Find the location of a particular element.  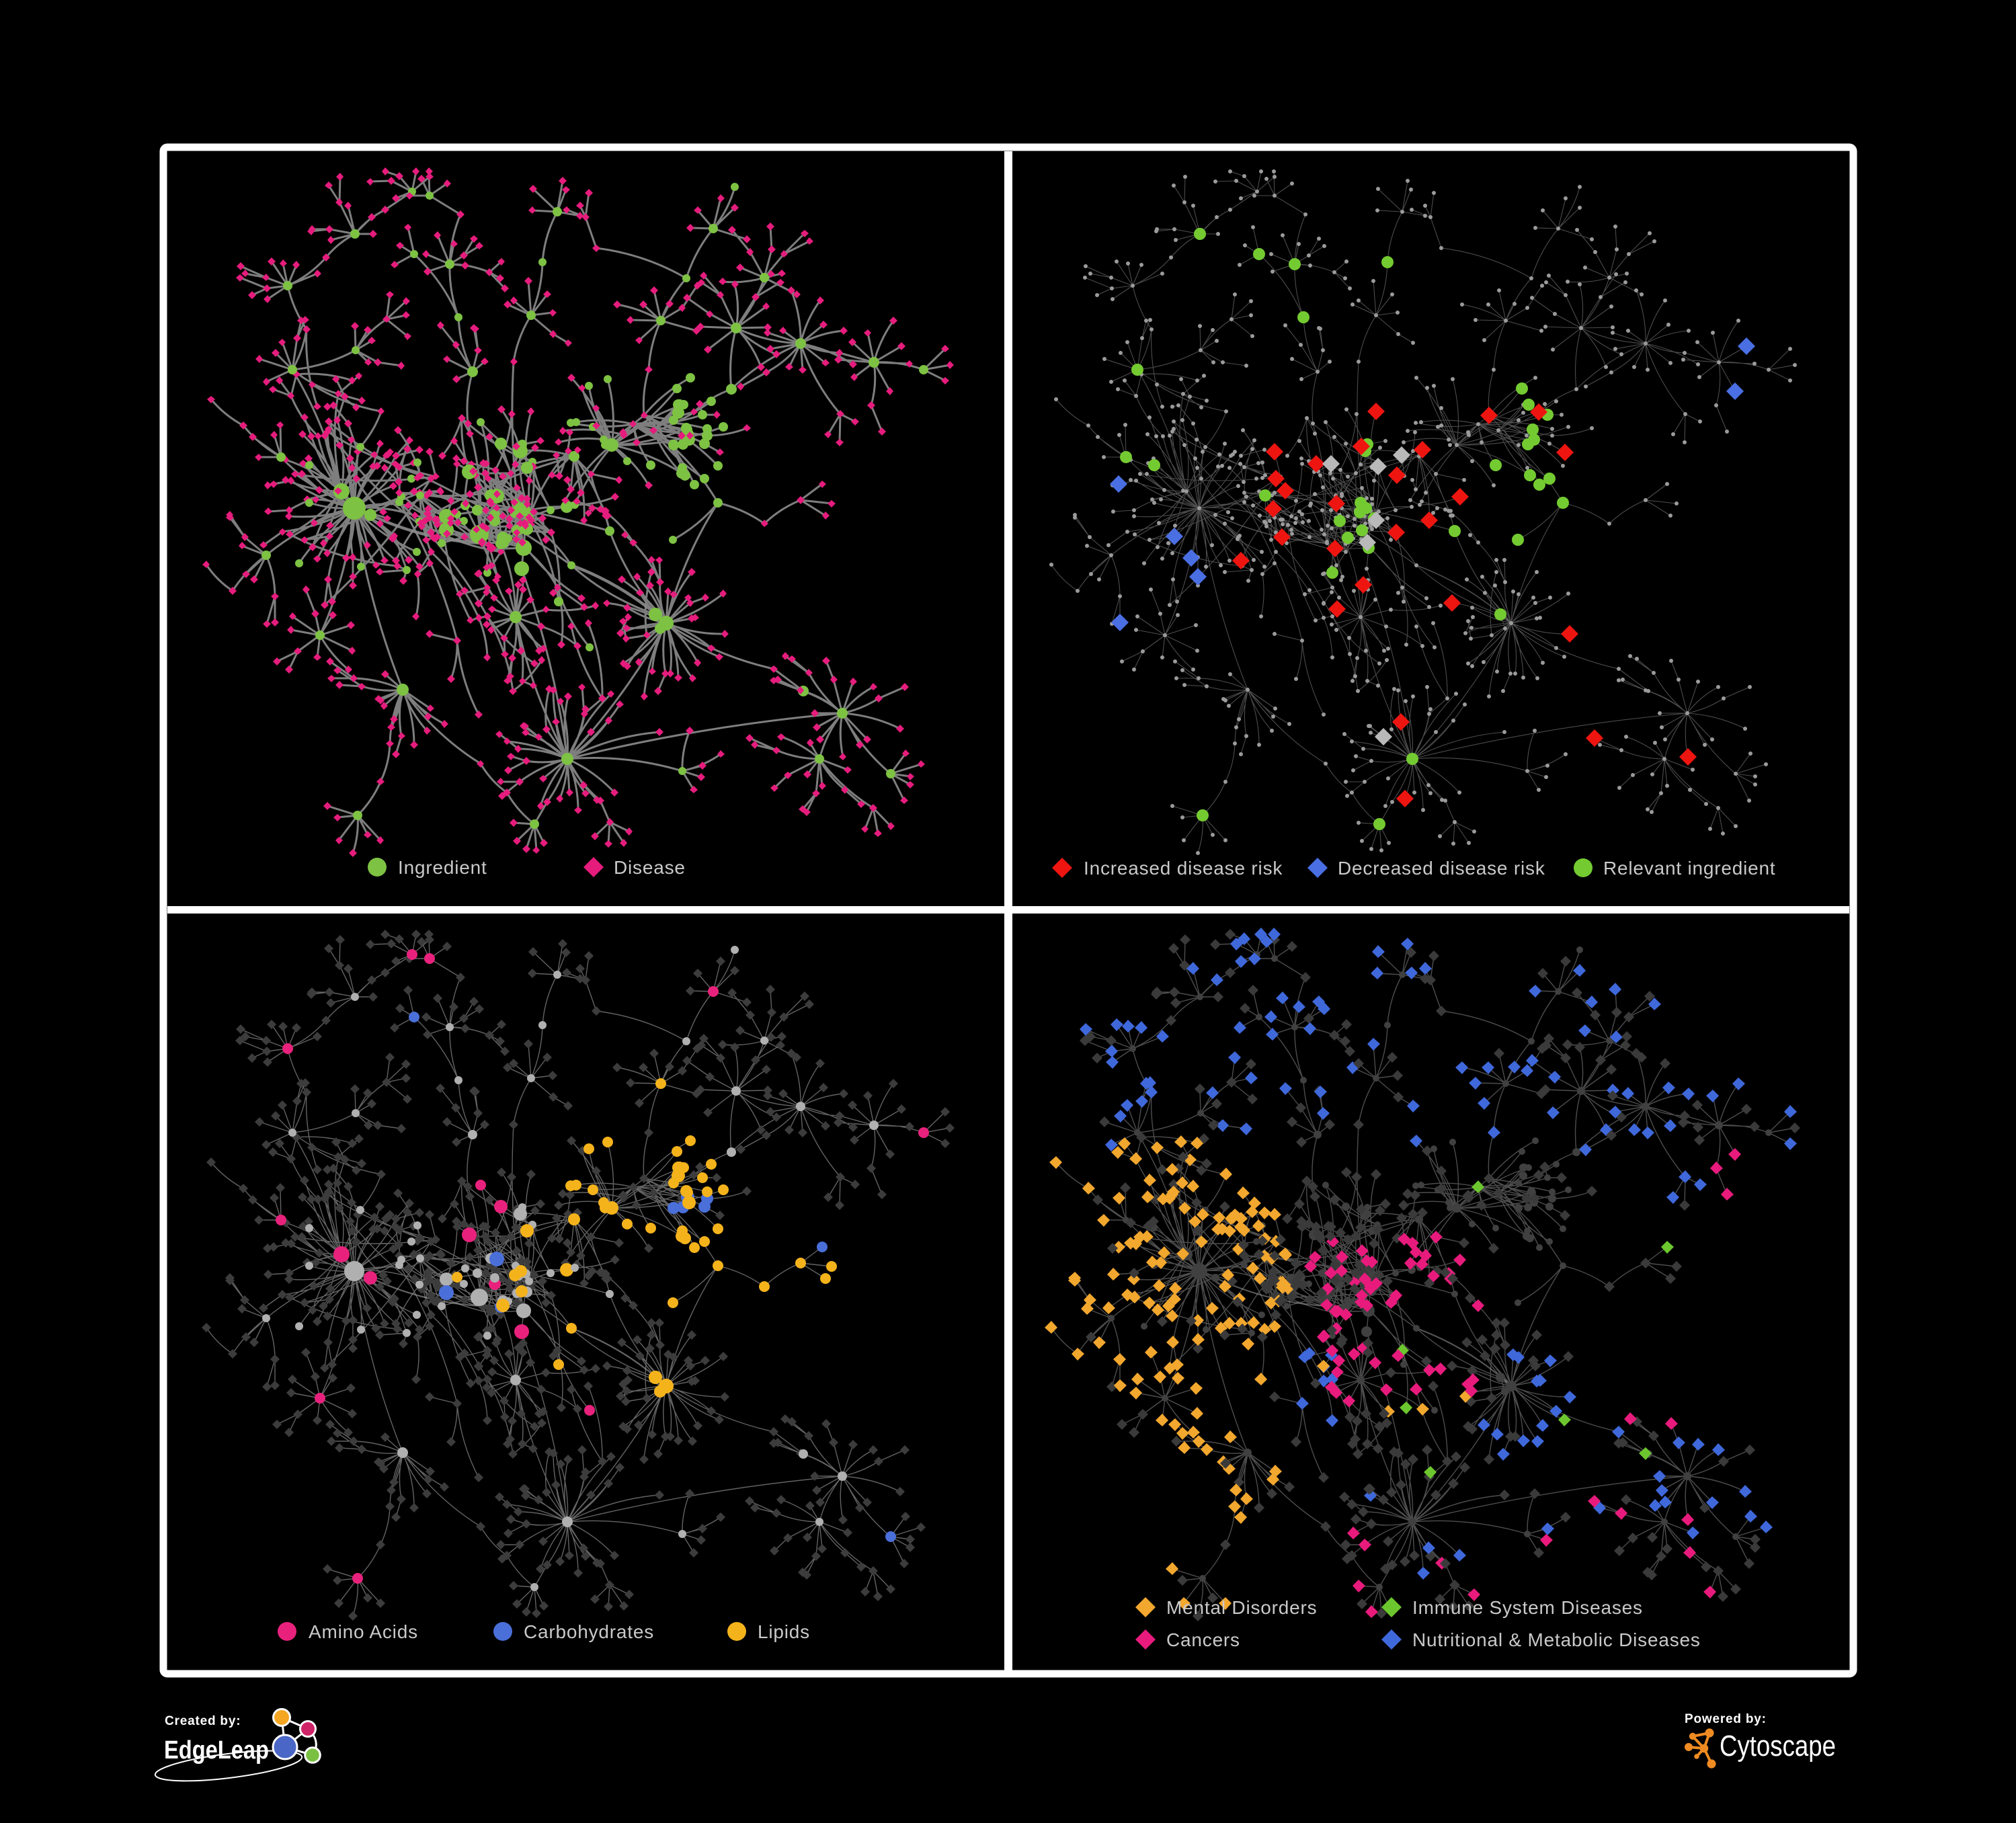

svg-text: Decreased disease risk is located at coordinates (1441, 868).